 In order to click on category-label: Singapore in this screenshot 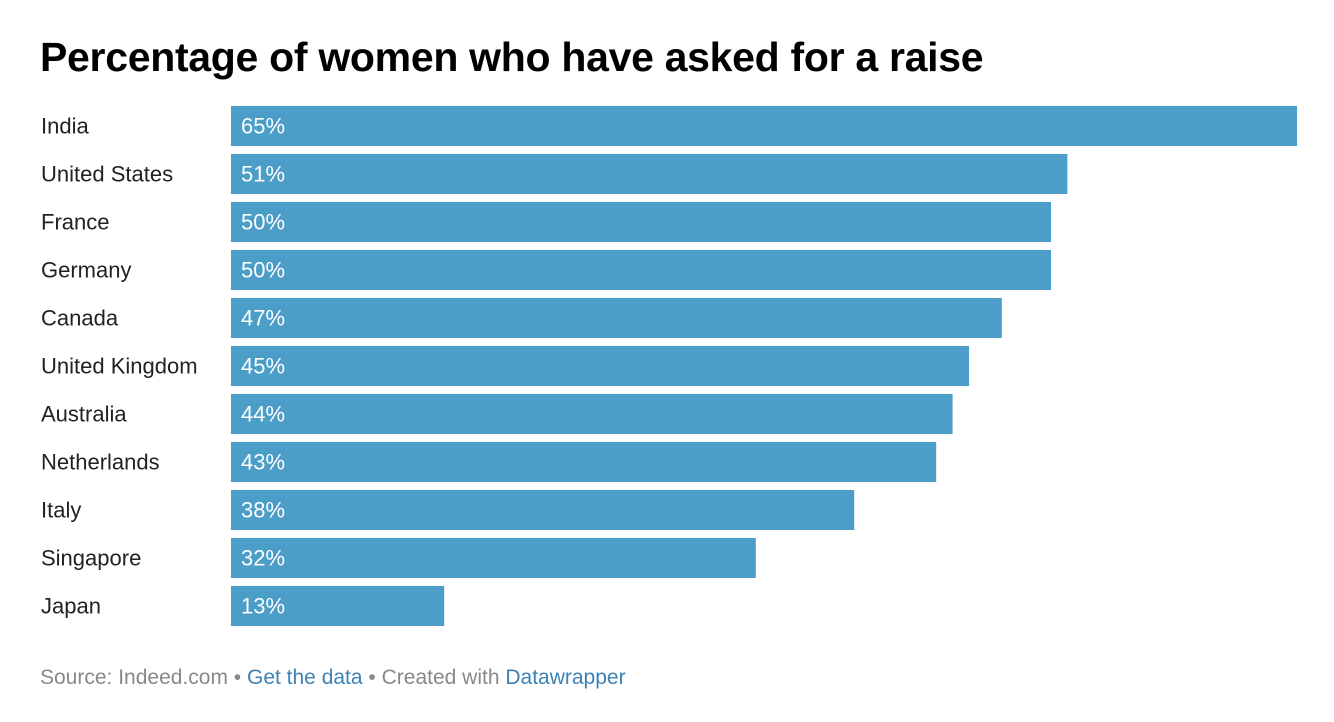, I will do `click(91, 558)`.